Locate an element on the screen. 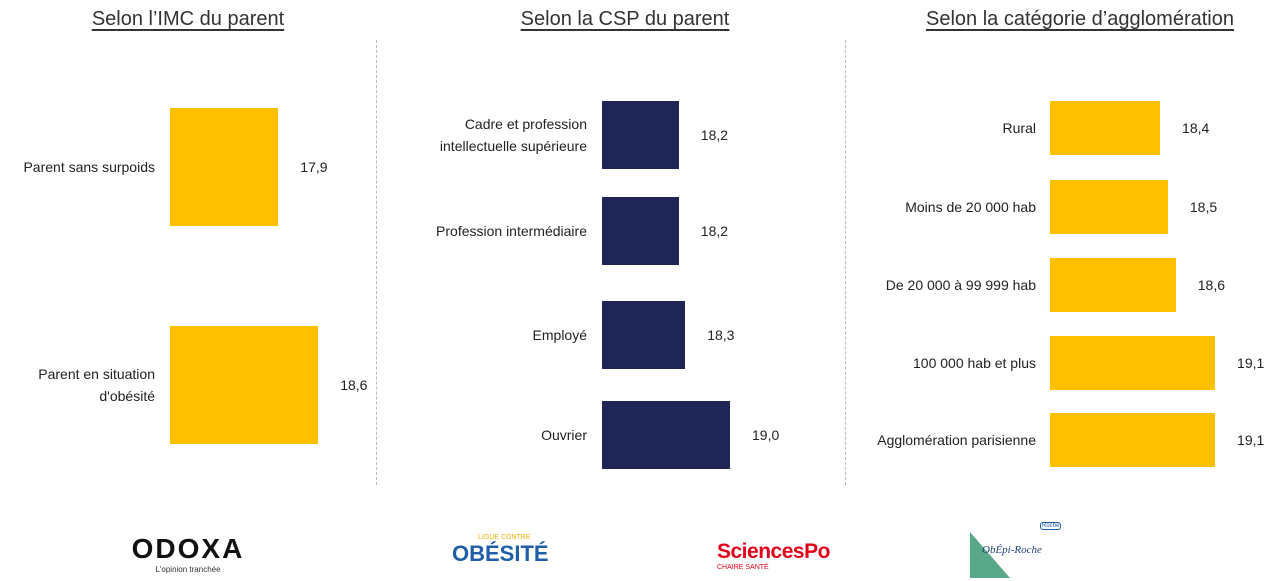 Image resolution: width=1273 pixels, height=581 pixels. logo-shape is located at coordinates (990, 555).